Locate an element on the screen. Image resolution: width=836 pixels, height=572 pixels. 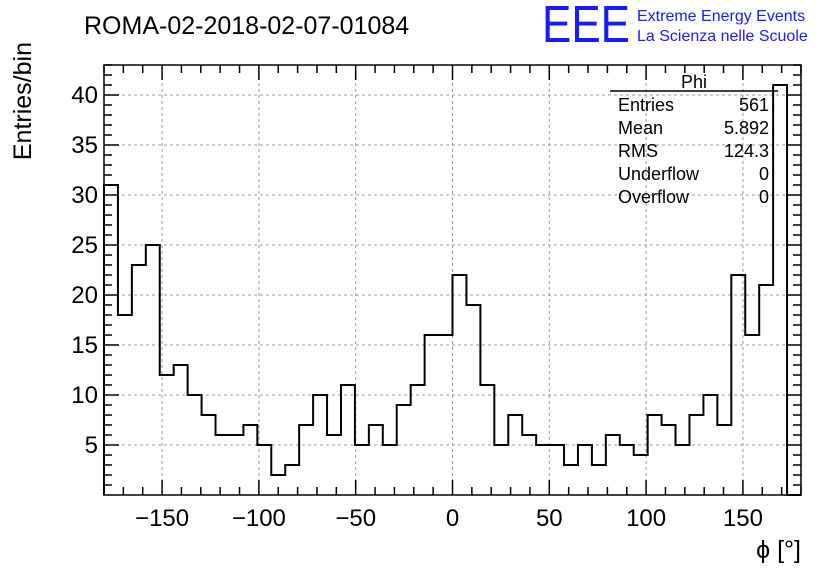
run-title: ROMA-02-2018-02-07-01084 is located at coordinates (246, 26).